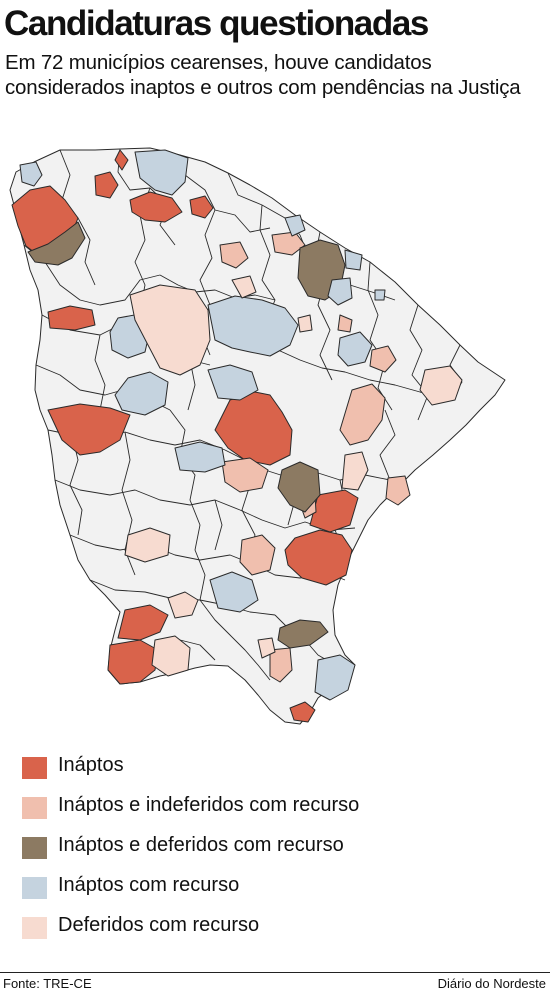 The width and height of the screenshot is (550, 997). What do you see at coordinates (89, 429) in the screenshot?
I see `region-inaptos-southwest` at bounding box center [89, 429].